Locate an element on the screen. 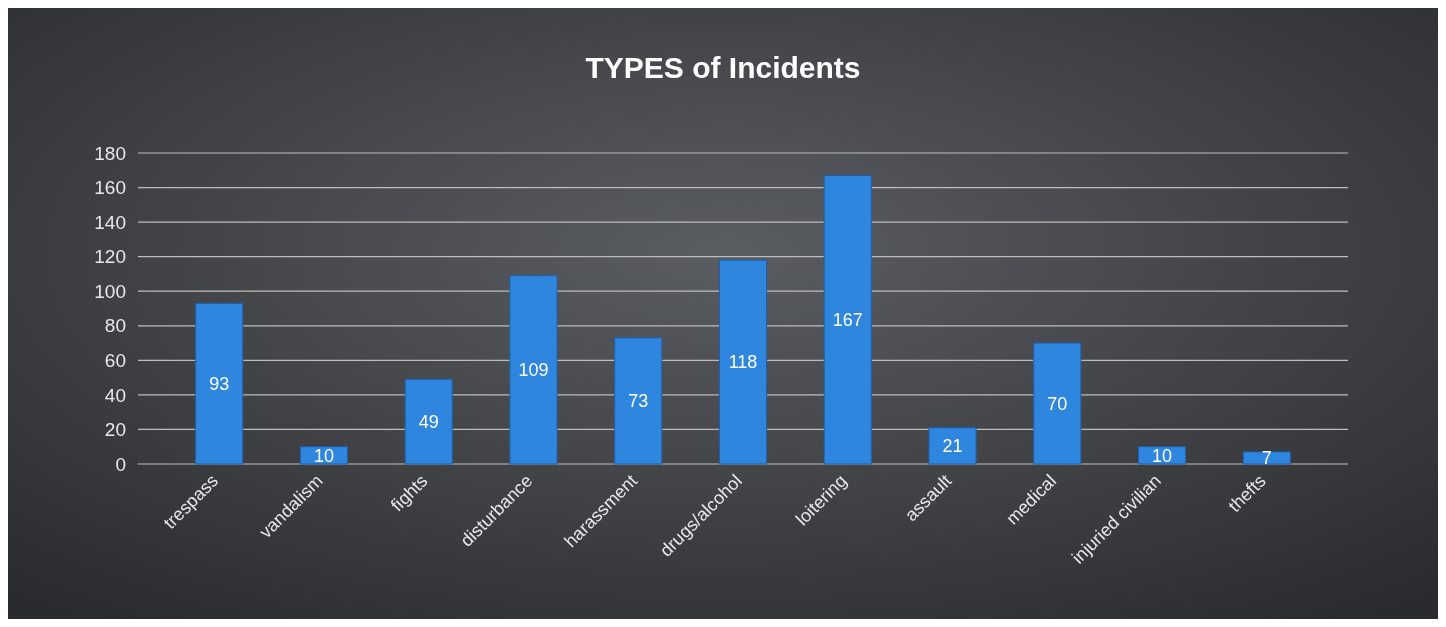 The width and height of the screenshot is (1446, 627). data-label: 70 is located at coordinates (1057, 403).